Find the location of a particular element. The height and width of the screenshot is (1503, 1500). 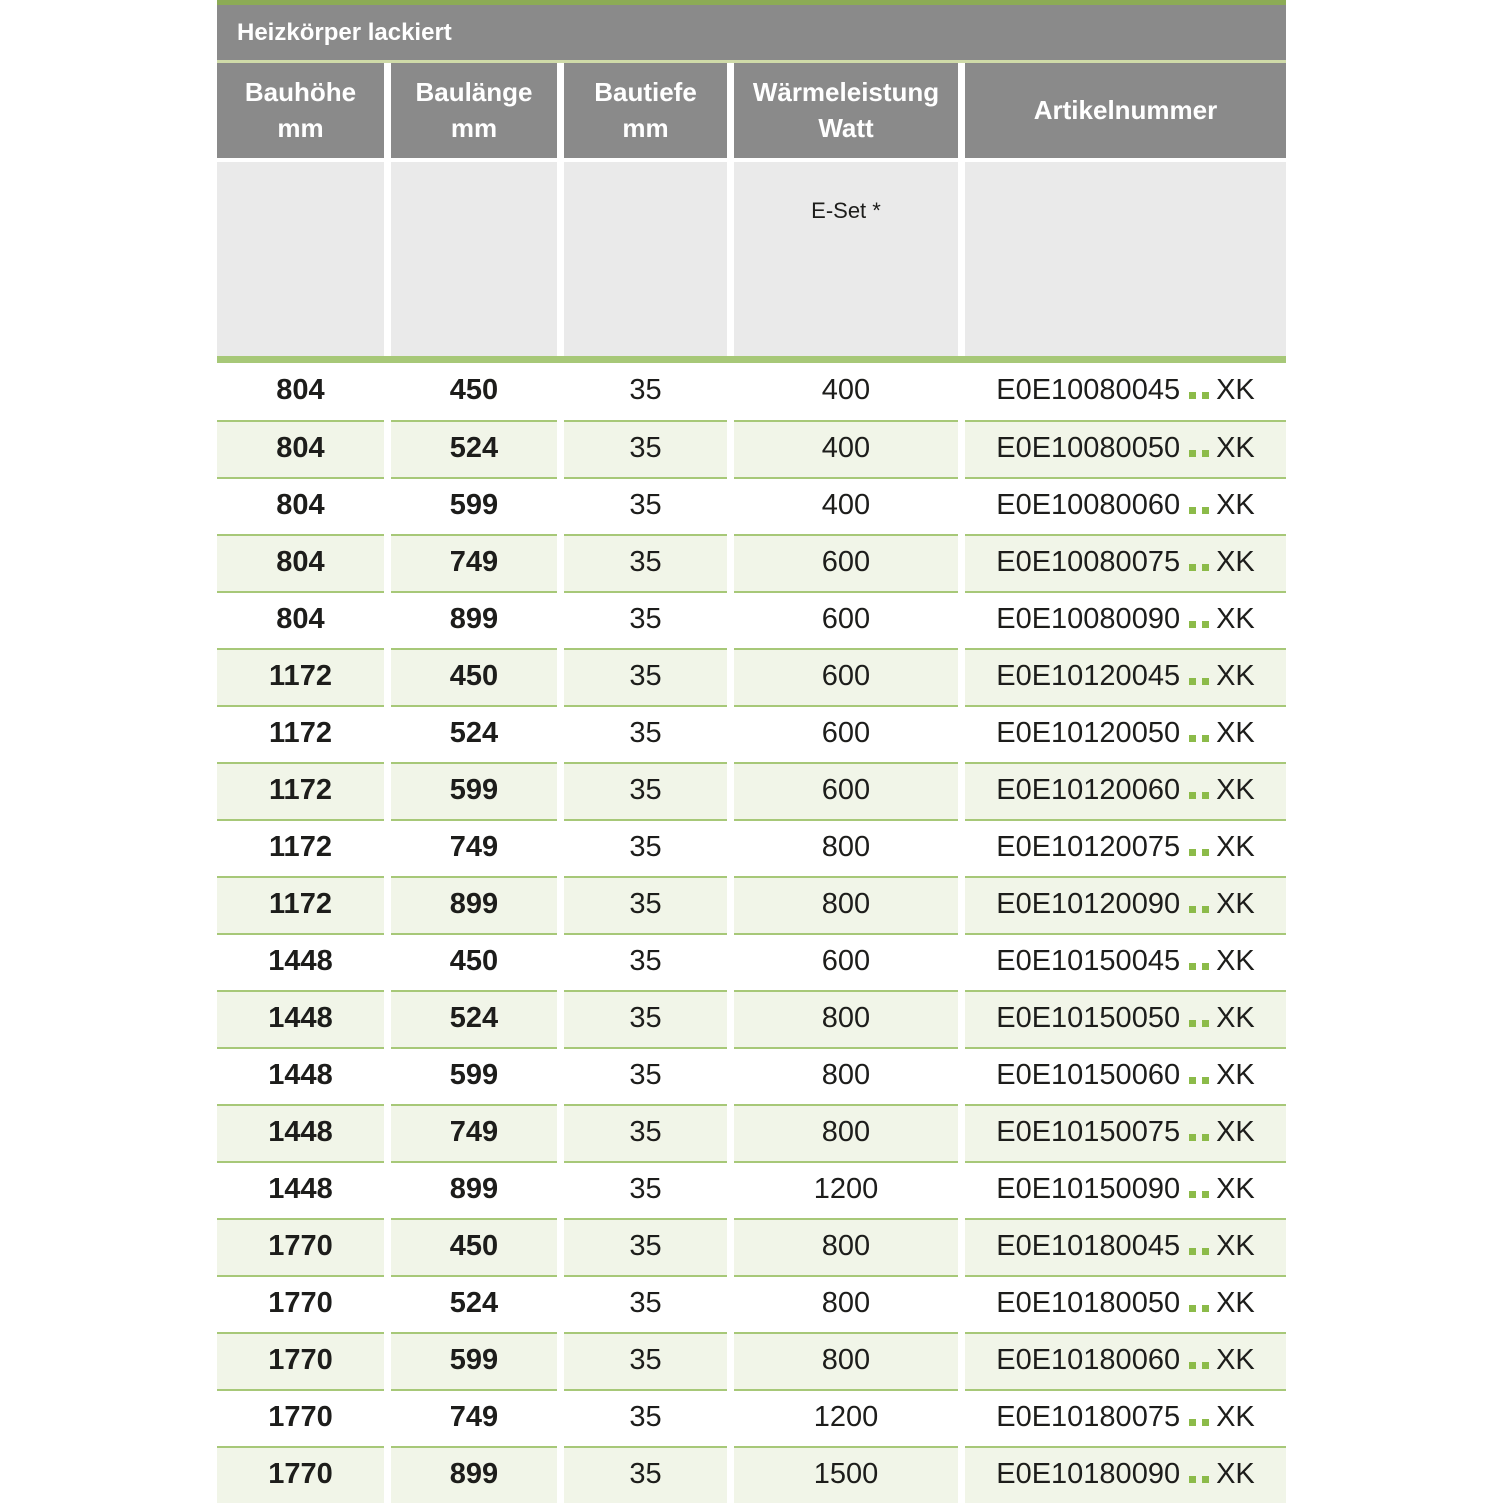

table-row: 1770 749 35 1200 E0E10180075 XK is located at coordinates (751, 1417).